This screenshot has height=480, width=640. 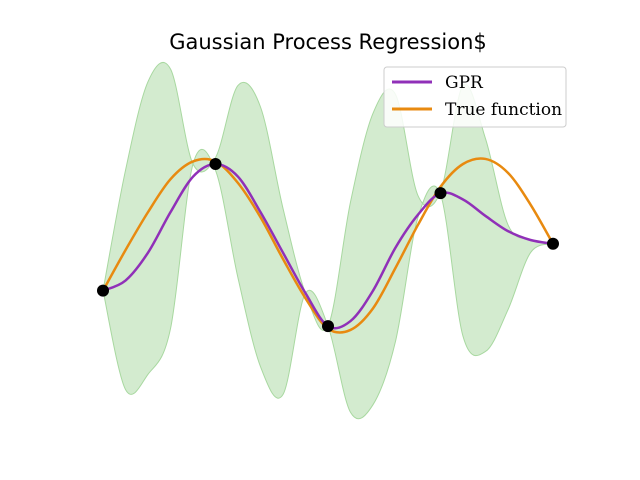 I want to click on chart-title: Gaussian Process Regression$, so click(x=328, y=42).